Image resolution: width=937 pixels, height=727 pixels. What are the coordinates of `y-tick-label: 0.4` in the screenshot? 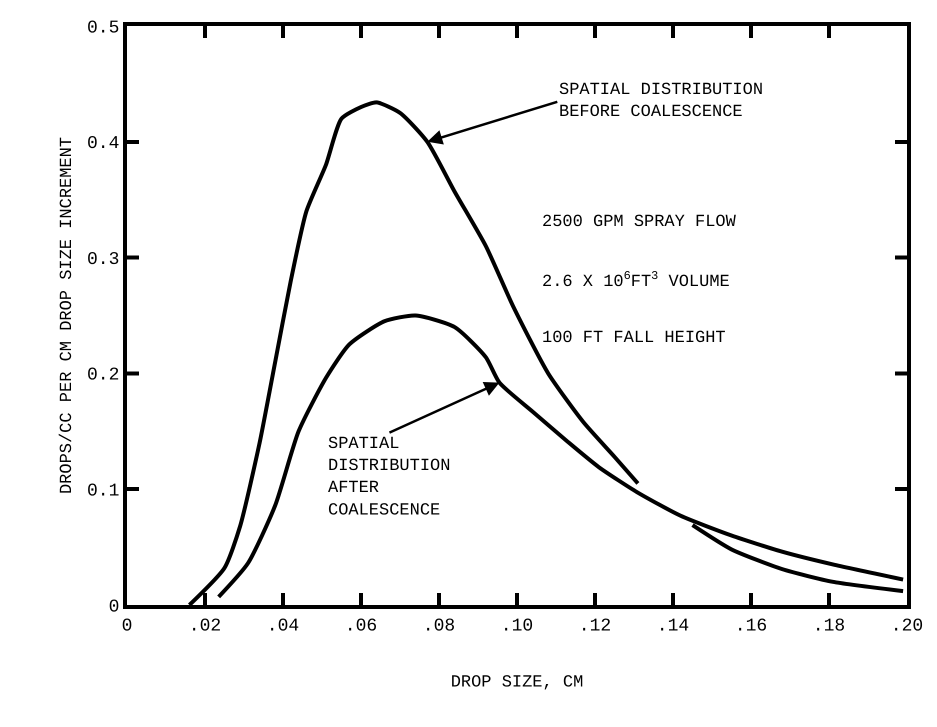 It's located at (103, 144).